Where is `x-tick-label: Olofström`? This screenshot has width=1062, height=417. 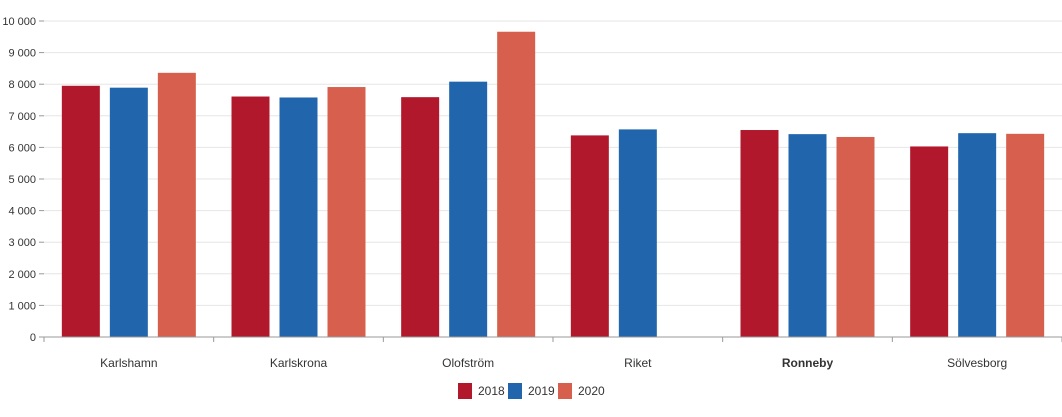
x-tick-label: Olofström is located at coordinates (468, 363).